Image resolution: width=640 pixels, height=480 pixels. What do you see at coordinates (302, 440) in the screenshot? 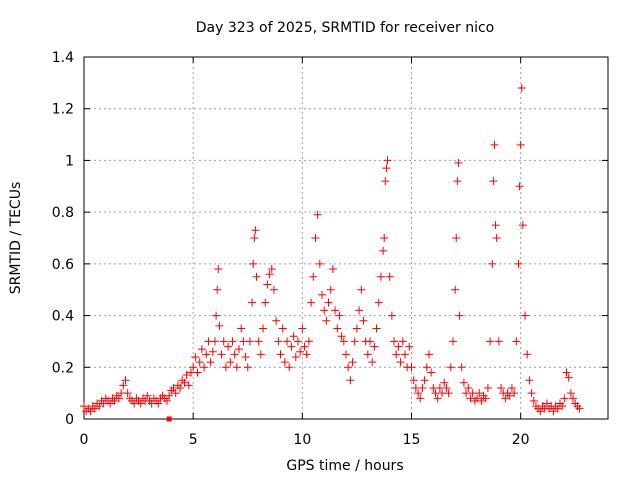
I see `x-tick-label: 10` at bounding box center [302, 440].